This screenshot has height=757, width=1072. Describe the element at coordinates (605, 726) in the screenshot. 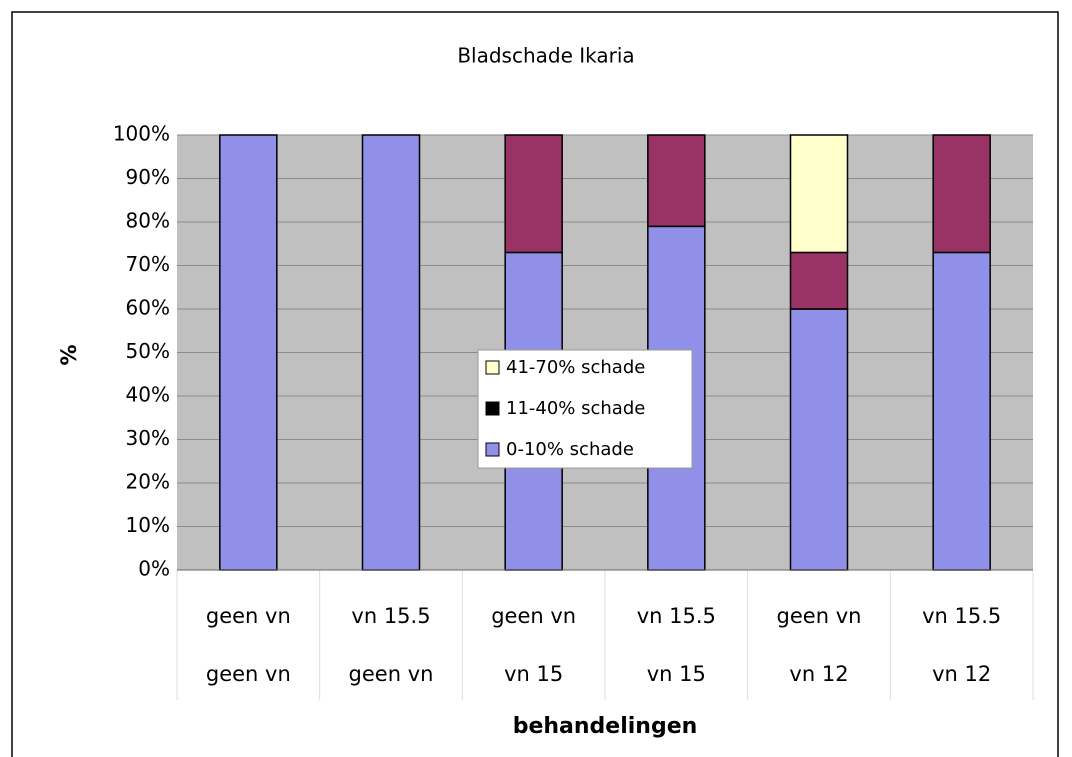

I see `x-axis-label: behandelingen` at that location.